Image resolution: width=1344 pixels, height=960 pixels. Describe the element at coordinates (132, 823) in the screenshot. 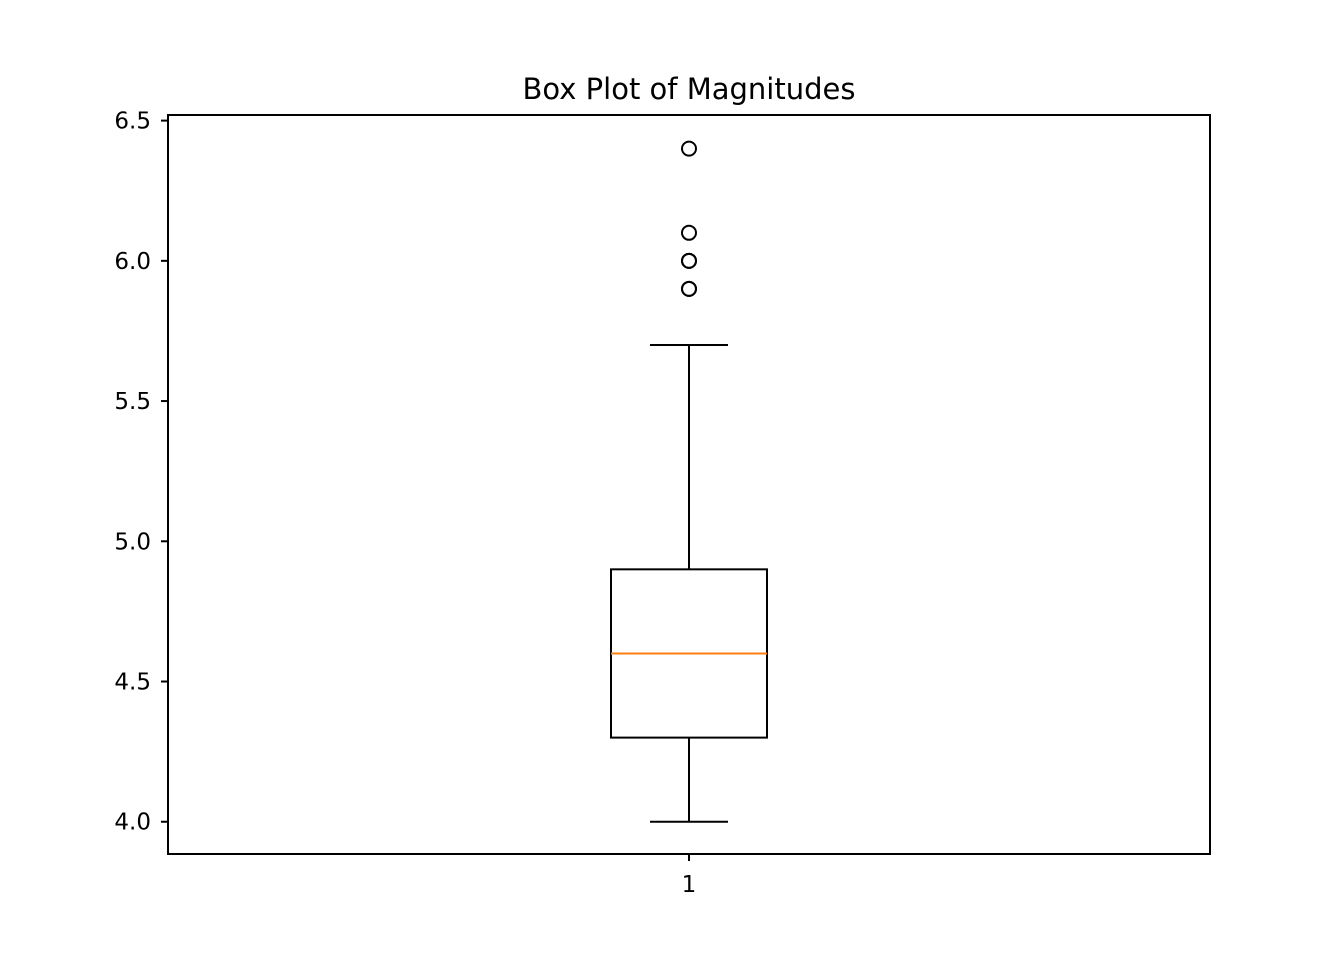

I see `y-tick-label: 4.0` at that location.